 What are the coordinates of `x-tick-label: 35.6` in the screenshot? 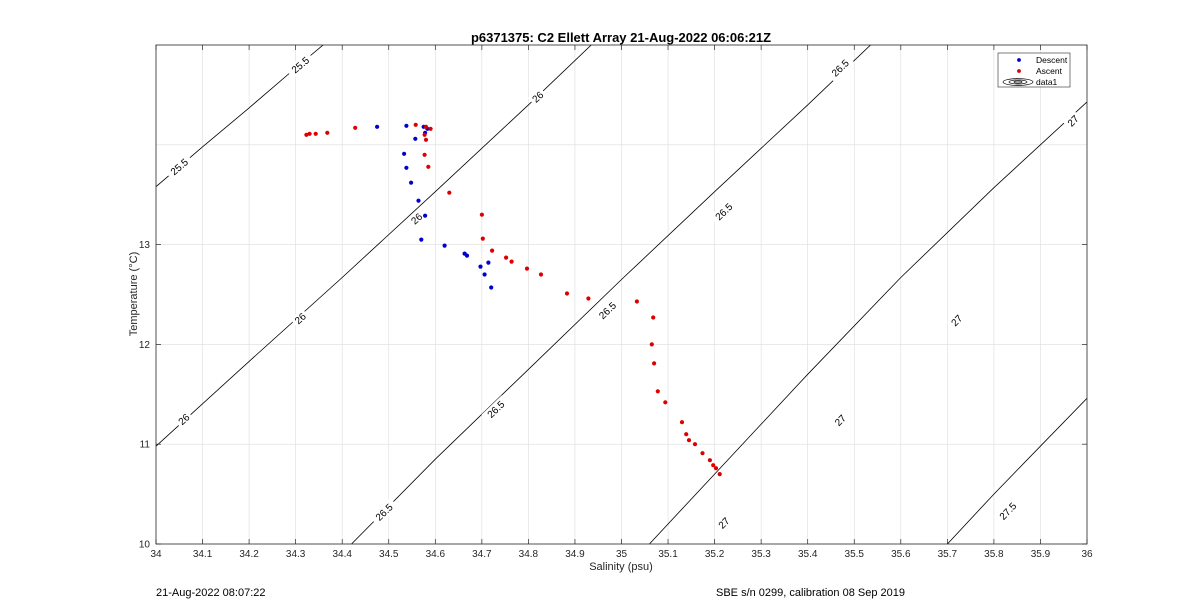 It's located at (901, 554).